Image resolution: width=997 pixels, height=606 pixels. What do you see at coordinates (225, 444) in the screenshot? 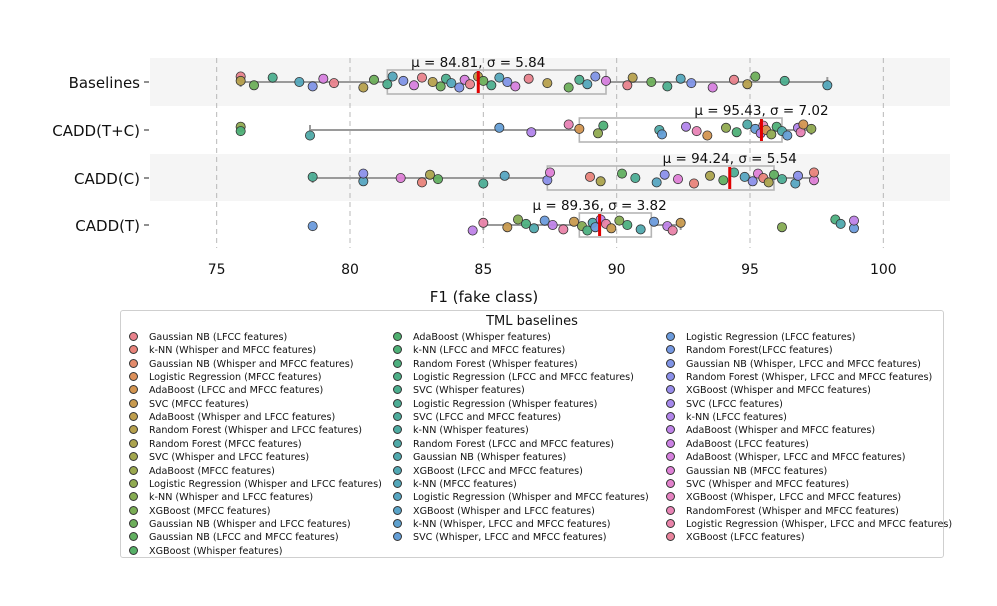
I see `legend-label: Random Forest (MFCC features)` at bounding box center [225, 444].